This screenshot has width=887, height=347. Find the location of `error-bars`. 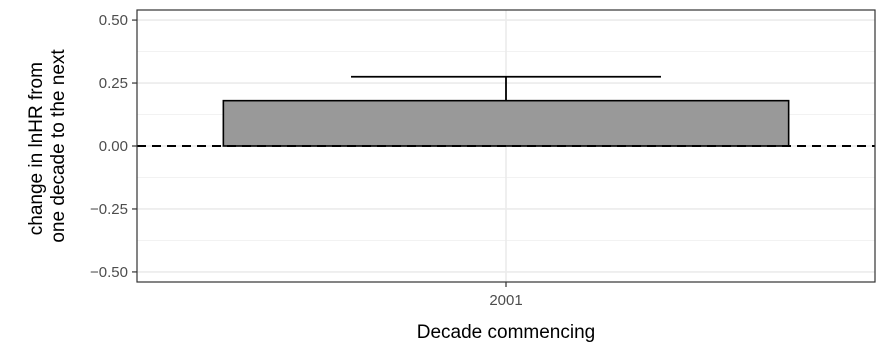

error-bars is located at coordinates (506, 88).